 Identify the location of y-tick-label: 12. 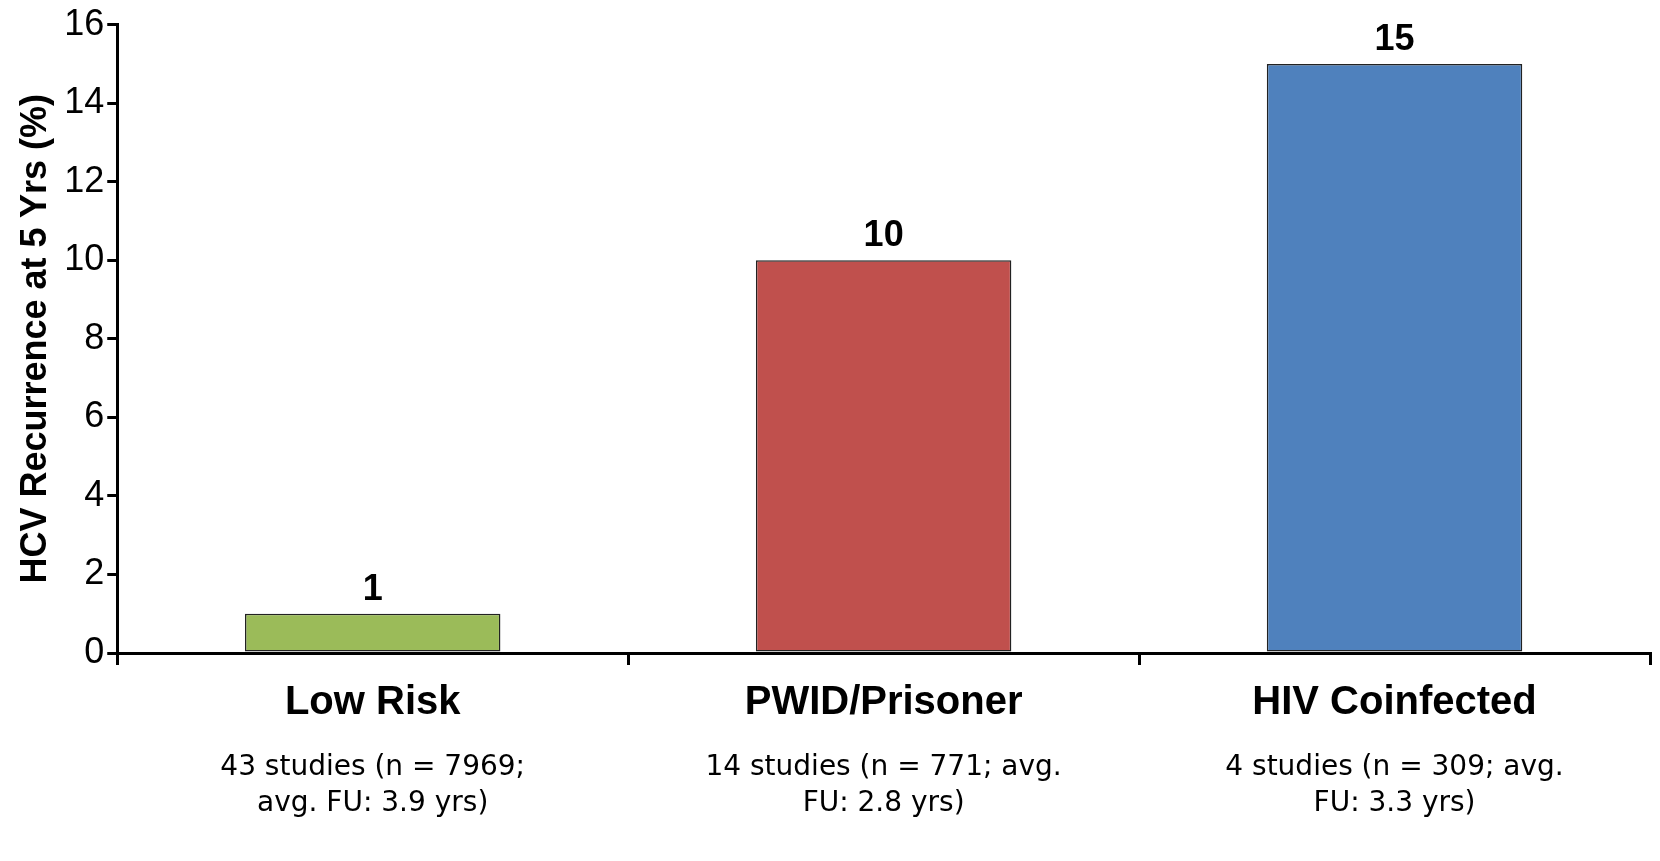
(84, 179).